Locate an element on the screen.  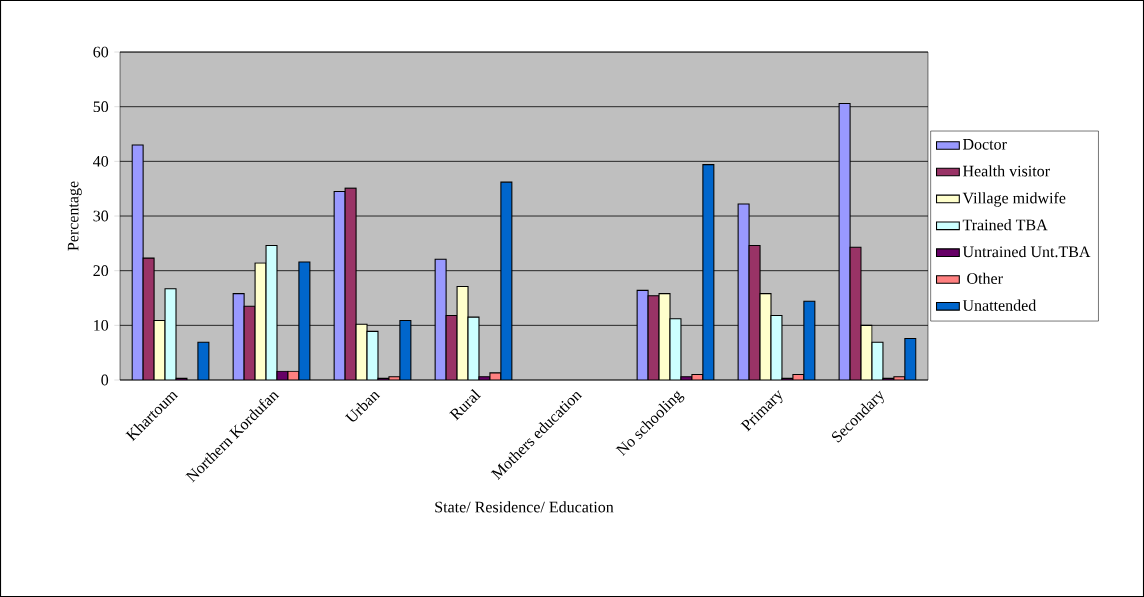
legend-label: Other is located at coordinates (985, 278).